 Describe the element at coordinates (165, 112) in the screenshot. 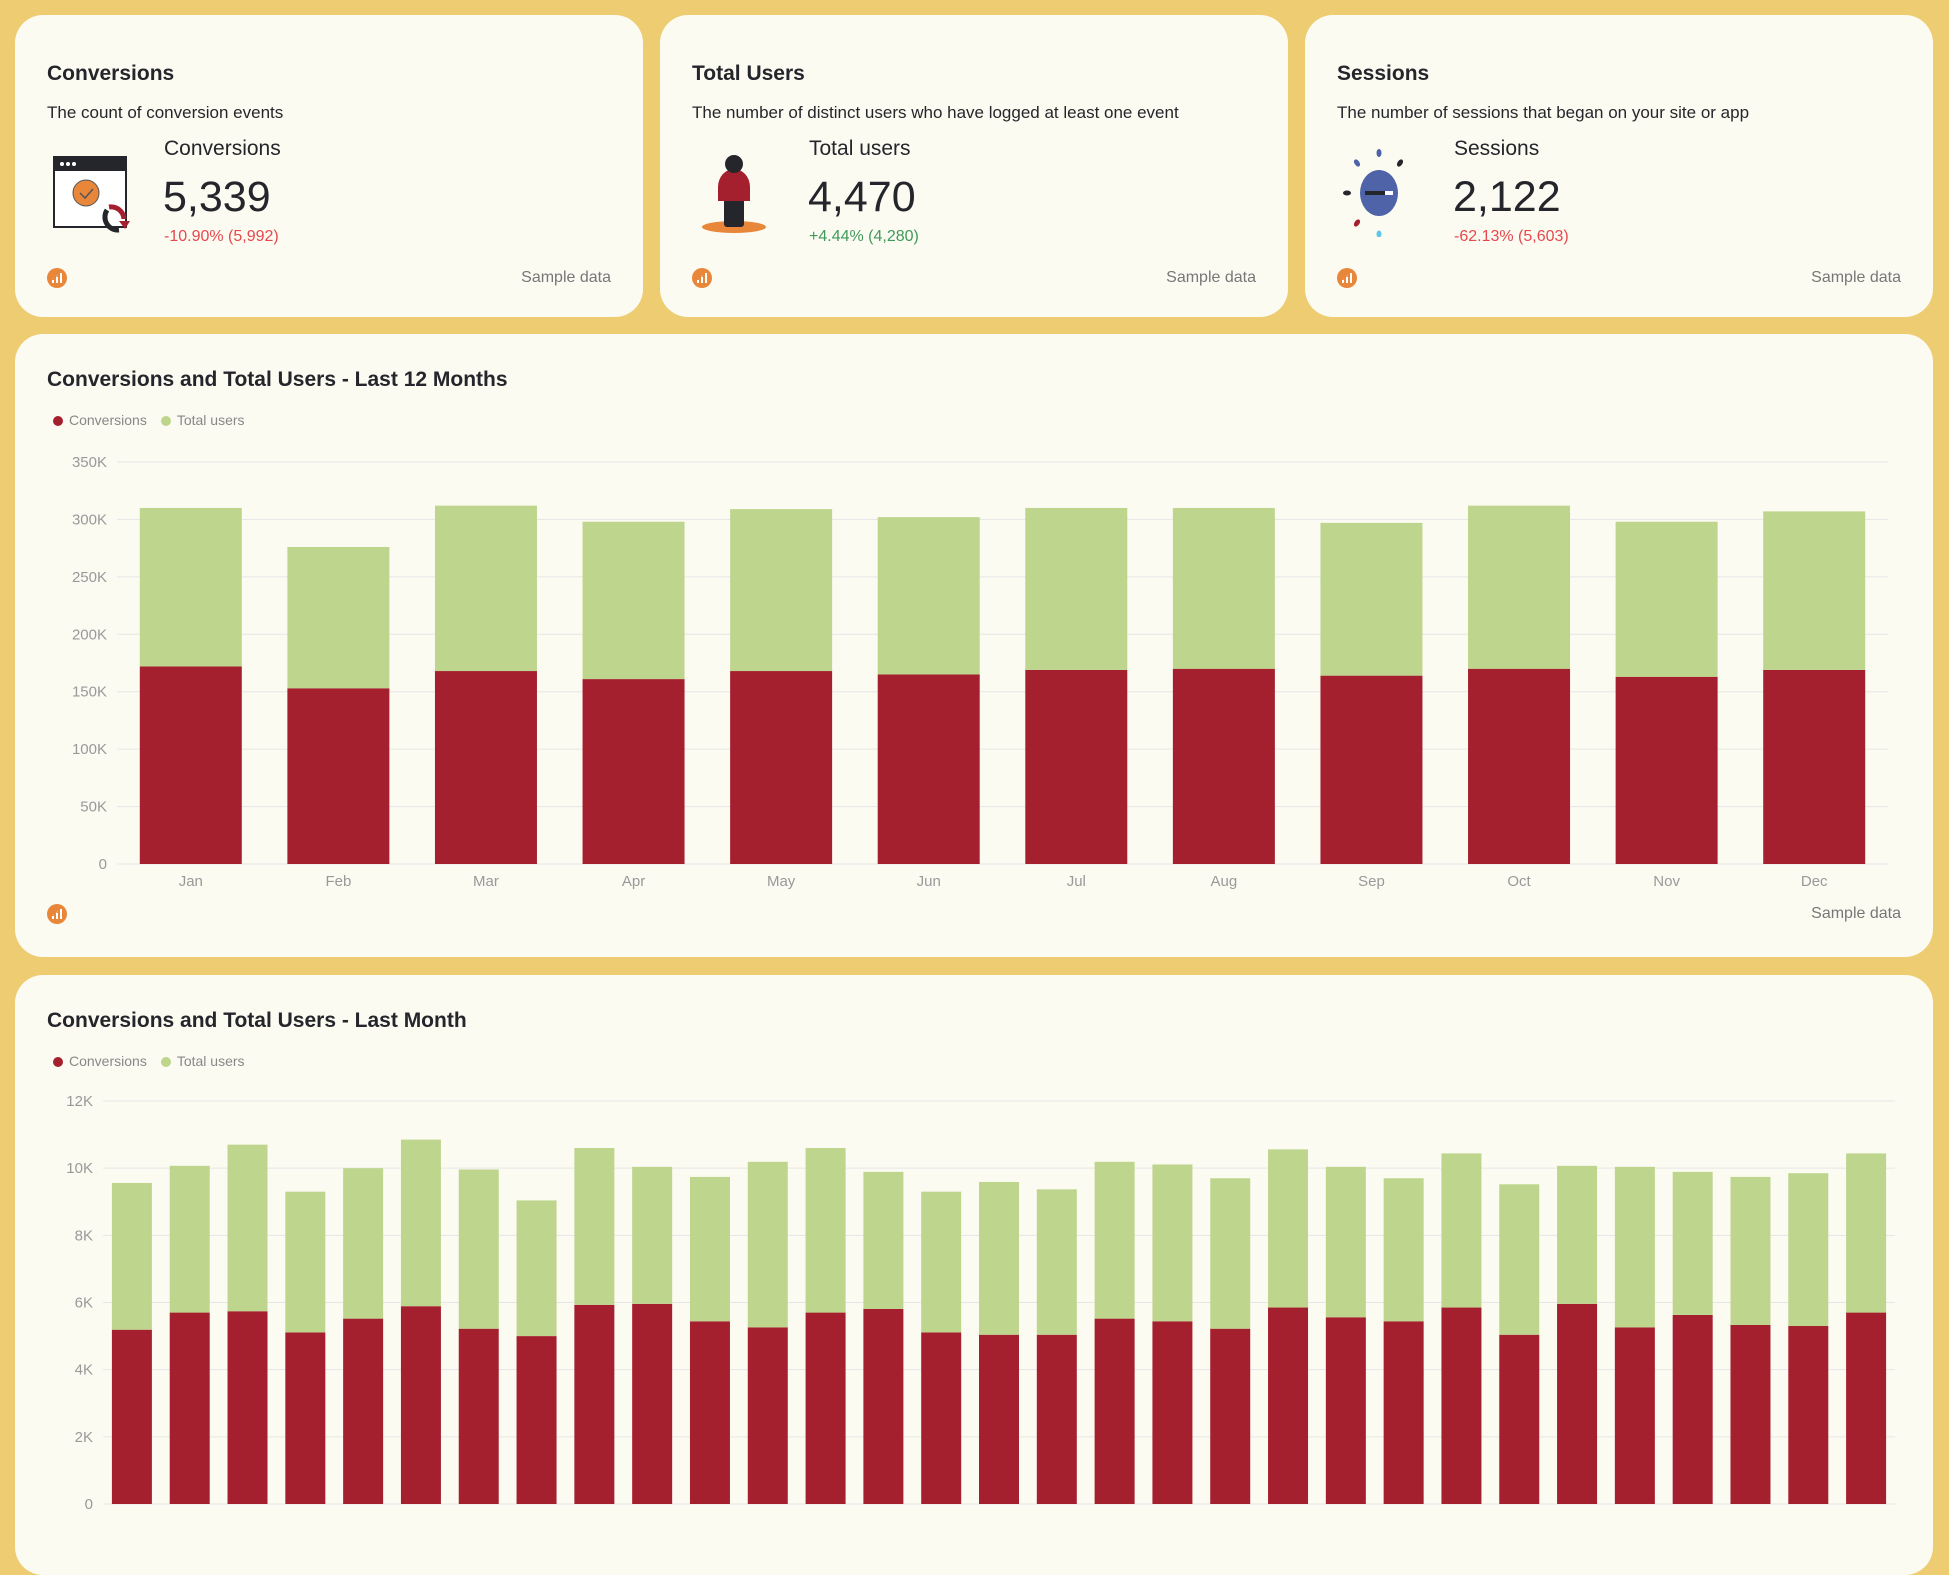

I see `card-description: The count of conversion events` at that location.